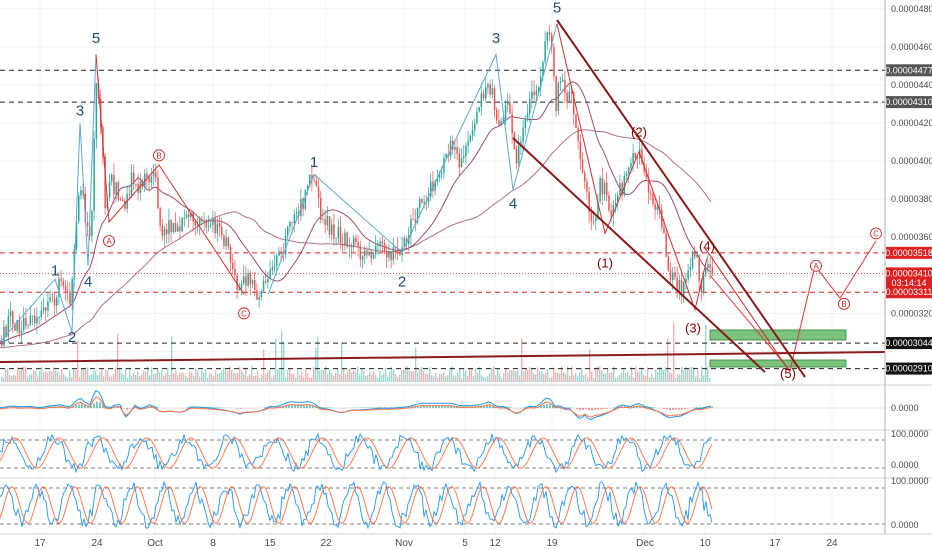 Image resolution: width=932 pixels, height=550 pixels. What do you see at coordinates (778, 363) in the screenshot?
I see `target-zone-lower` at bounding box center [778, 363].